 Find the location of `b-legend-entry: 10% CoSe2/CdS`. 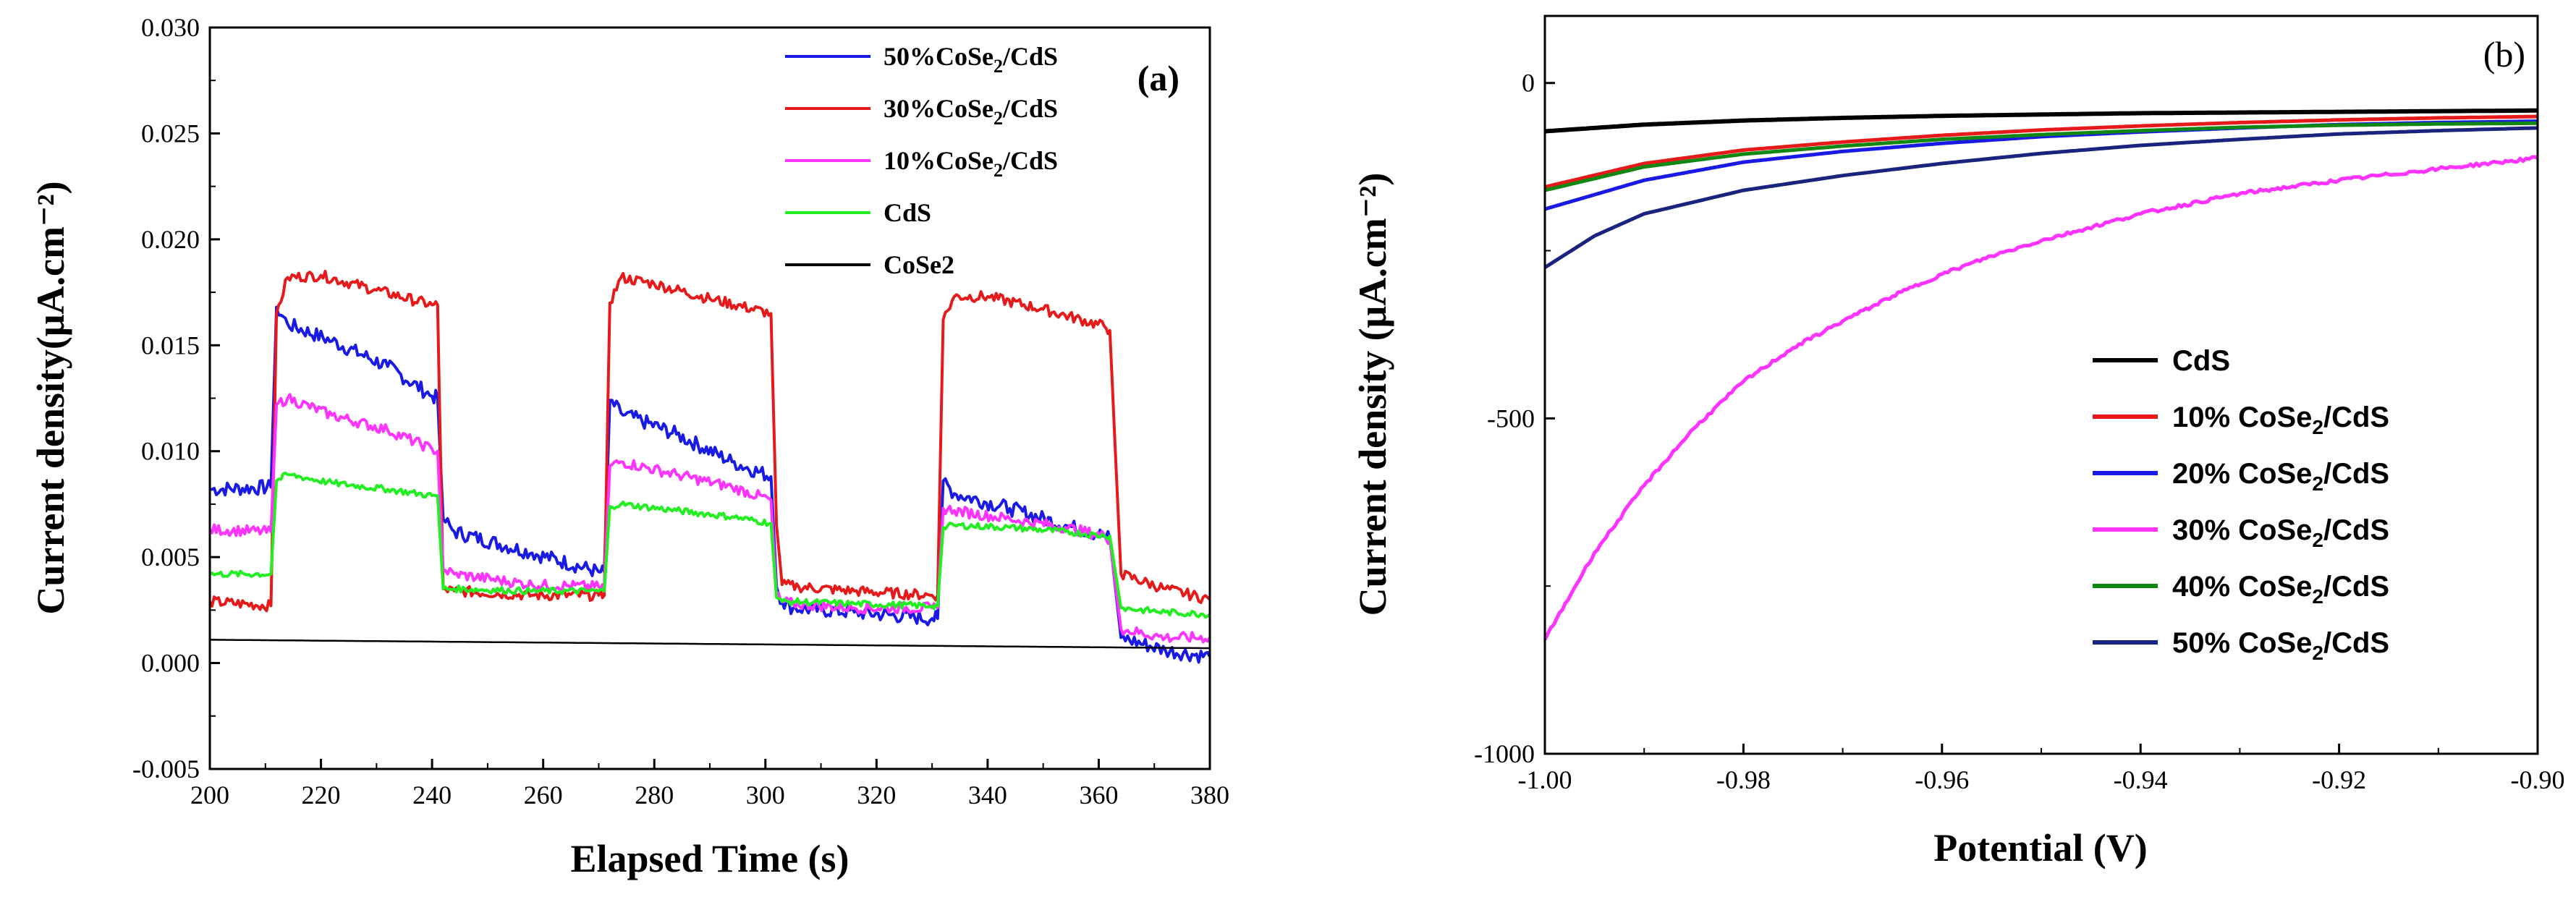

b-legend-entry: 10% CoSe2/CdS is located at coordinates (2280, 419).